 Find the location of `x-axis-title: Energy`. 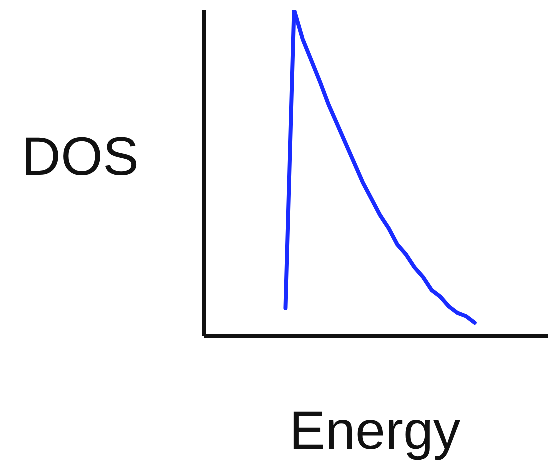

x-axis-title: Energy is located at coordinates (375, 431).